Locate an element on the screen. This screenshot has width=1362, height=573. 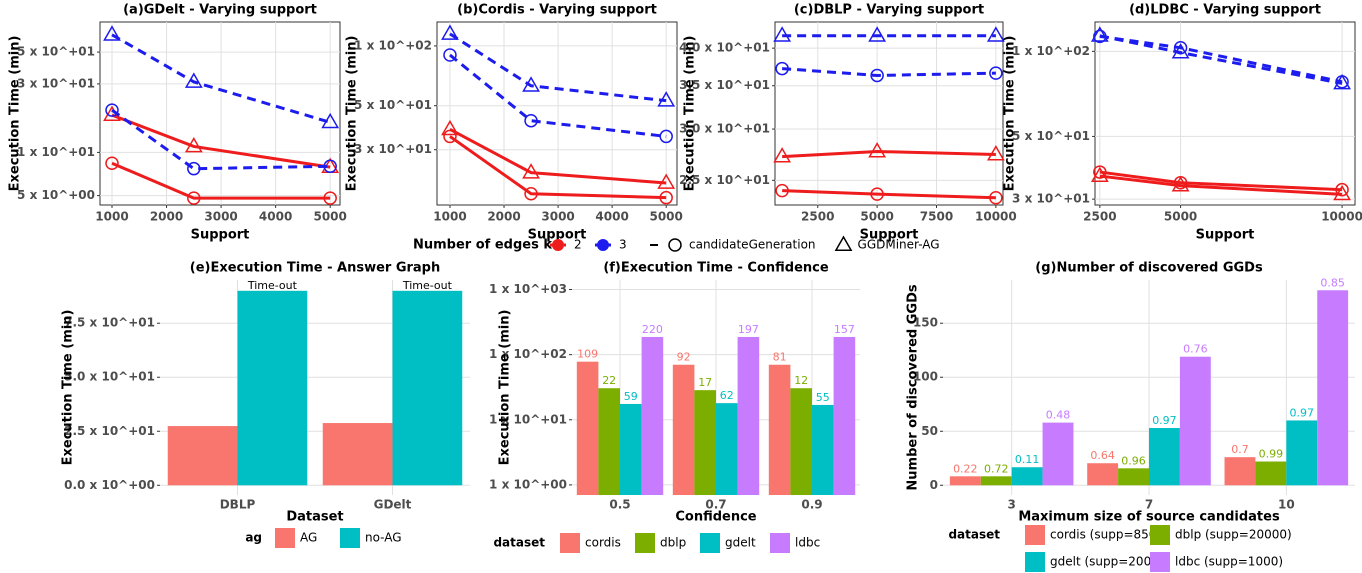
x-tick-label: 10000 is located at coordinates (996, 217).